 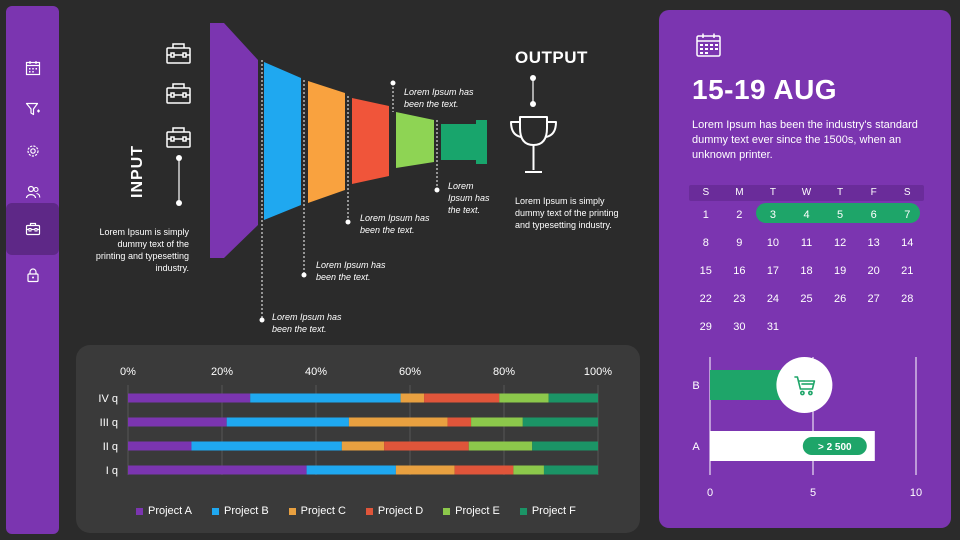 I want to click on calendar-day: 23, so click(x=739, y=299).